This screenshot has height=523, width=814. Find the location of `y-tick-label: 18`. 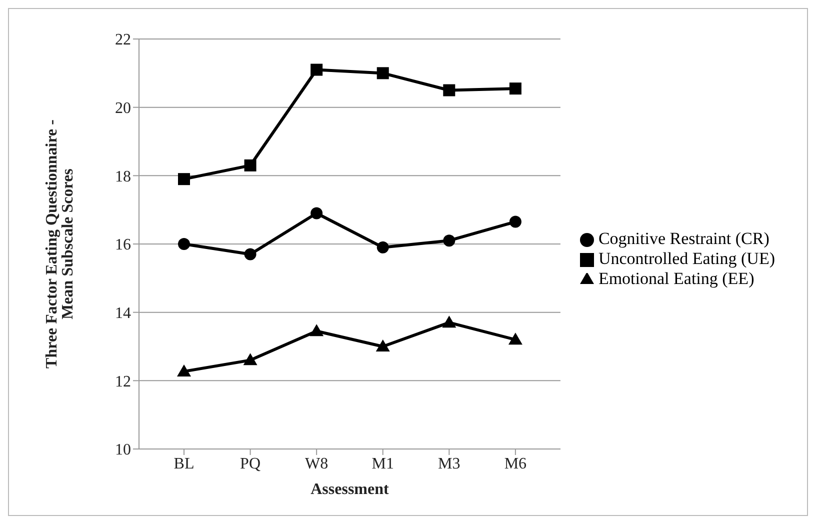

y-tick-label: 18 is located at coordinates (123, 177).